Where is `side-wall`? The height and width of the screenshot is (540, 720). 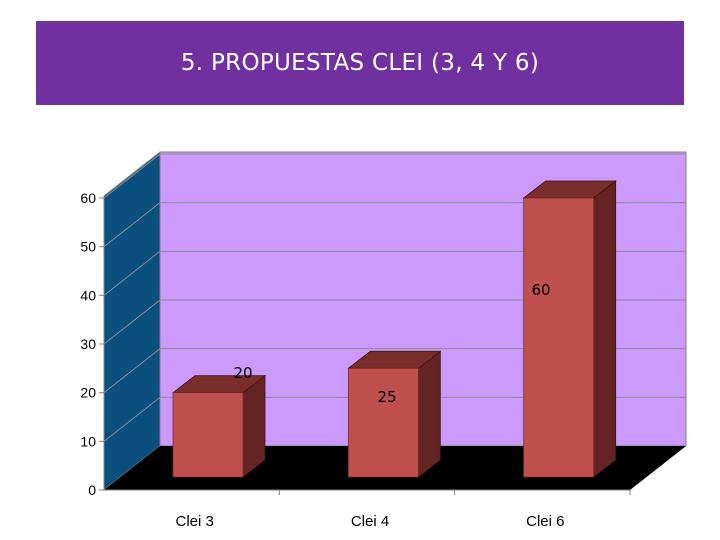
side-wall is located at coordinates (132, 321).